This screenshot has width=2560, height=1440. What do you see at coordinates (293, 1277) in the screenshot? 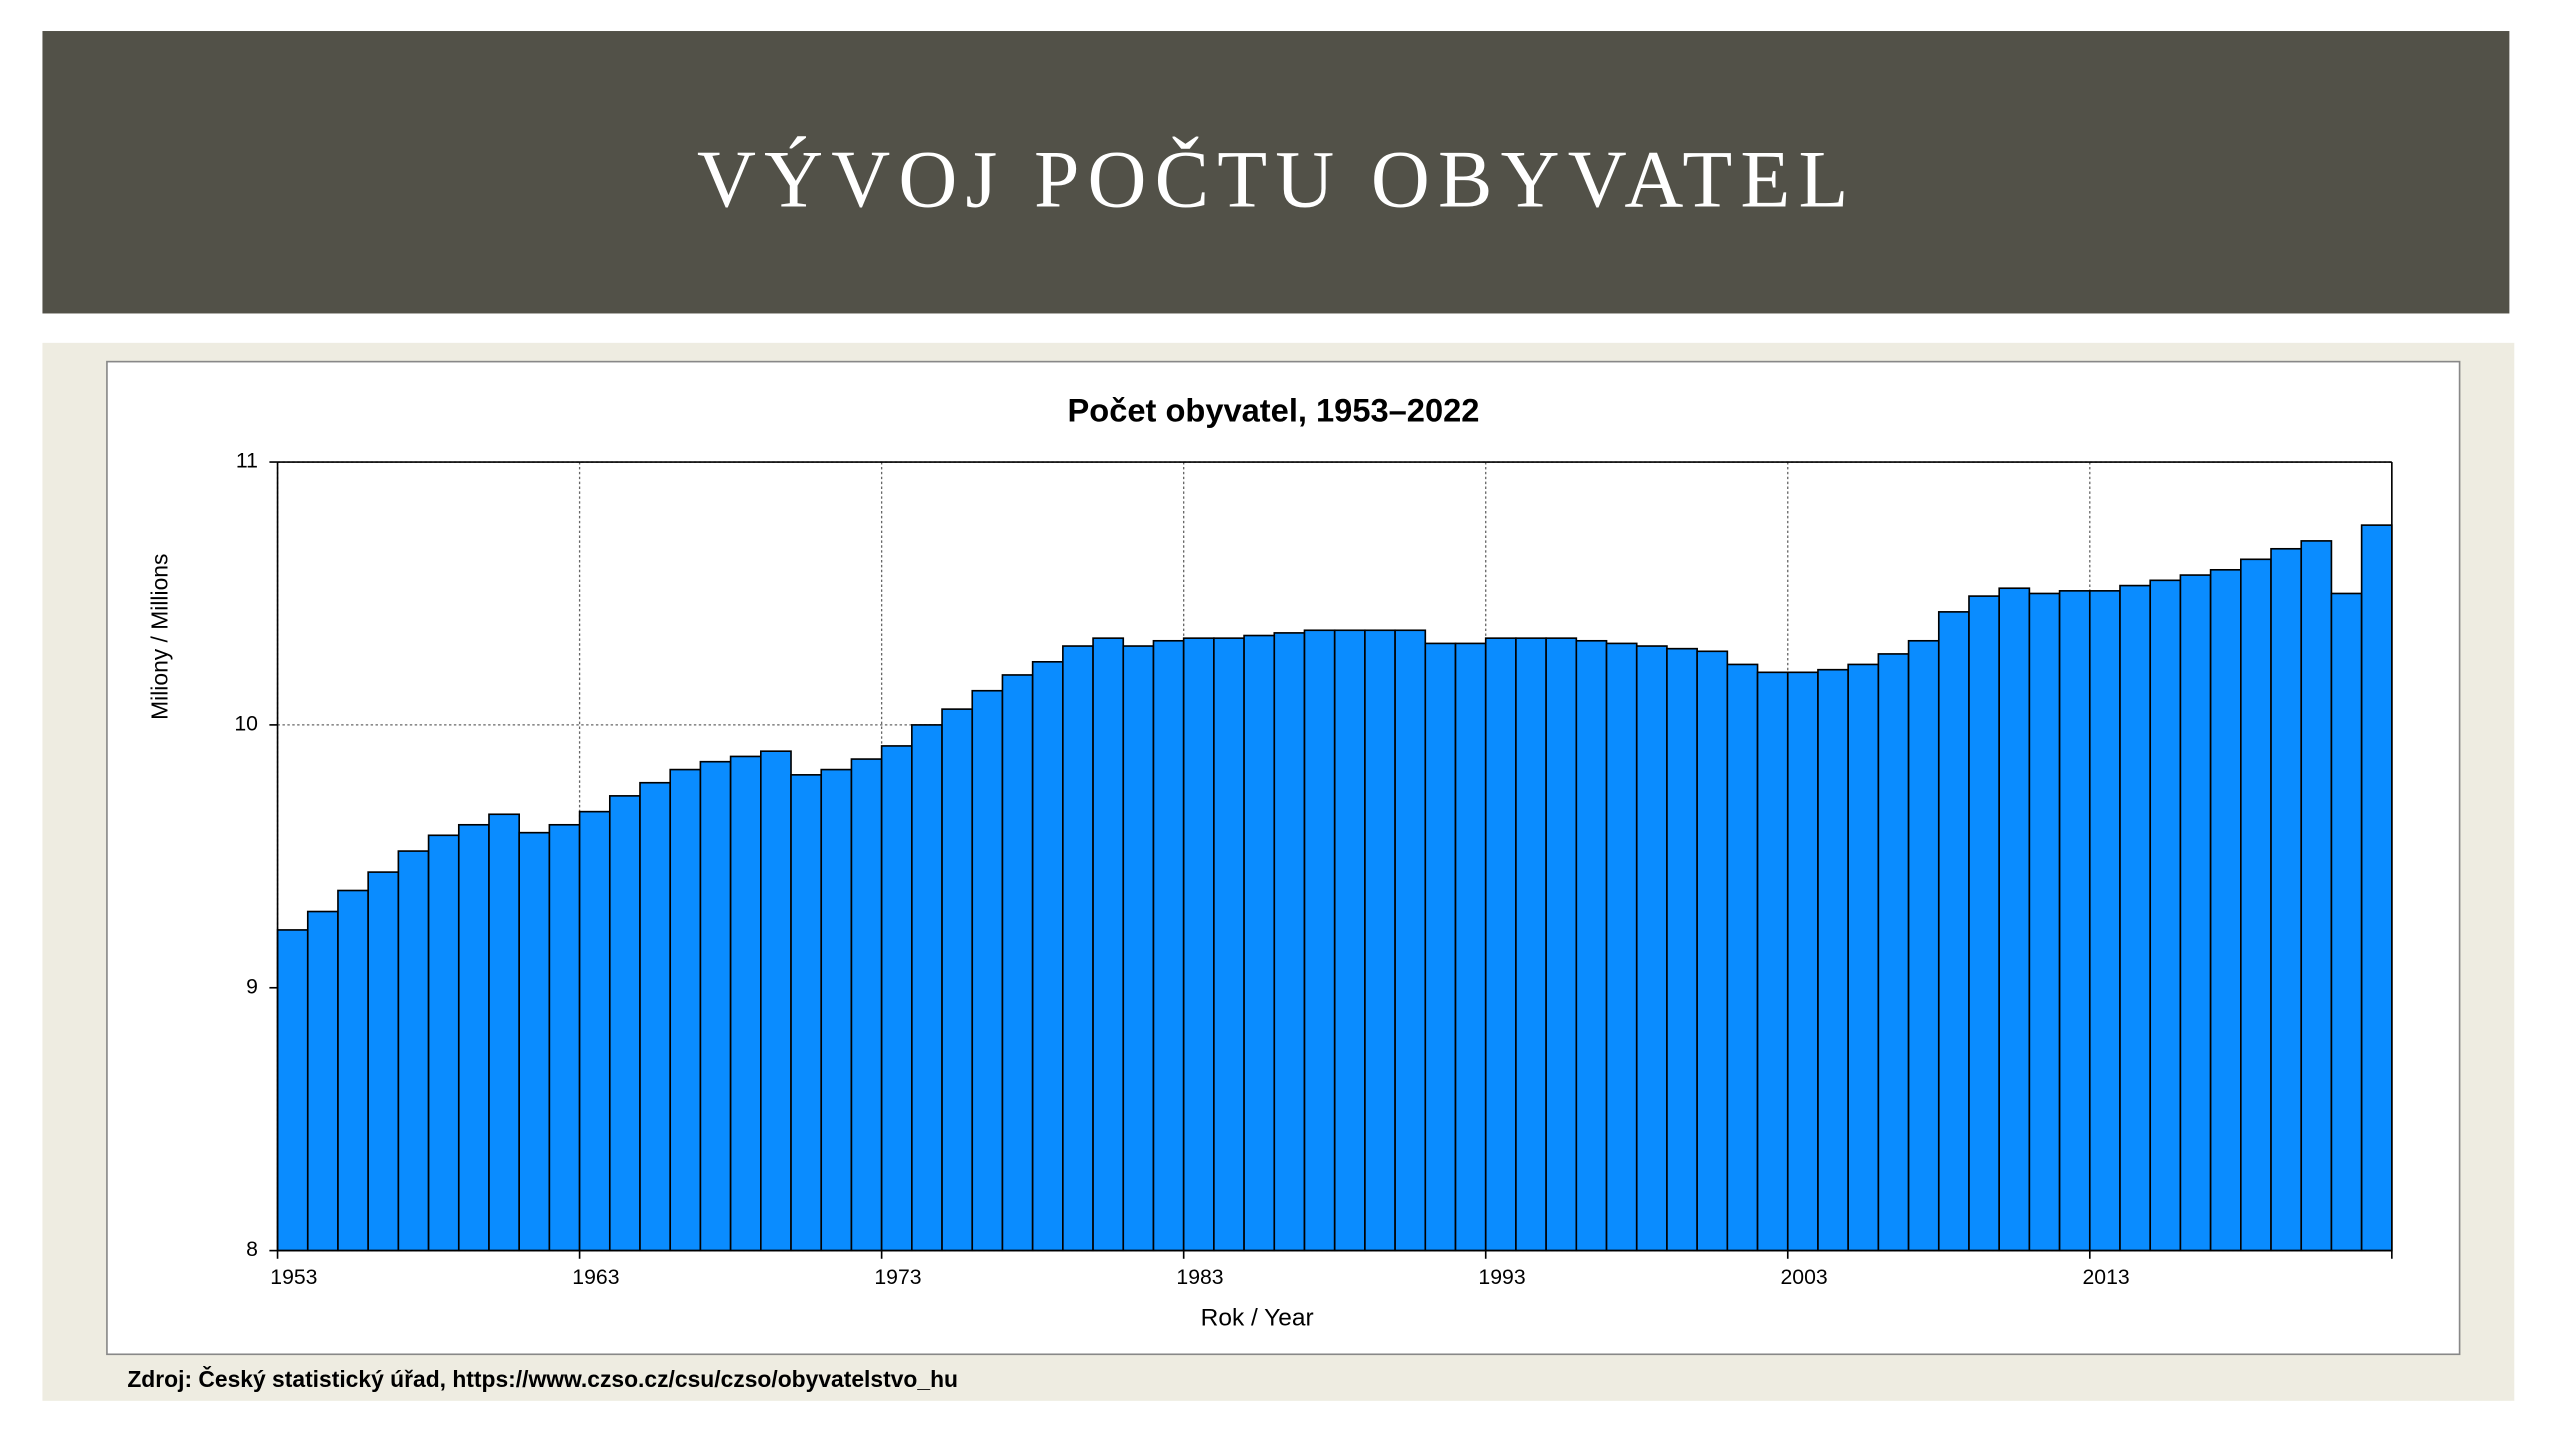
I see `x-tick-label: 1953` at bounding box center [293, 1277].